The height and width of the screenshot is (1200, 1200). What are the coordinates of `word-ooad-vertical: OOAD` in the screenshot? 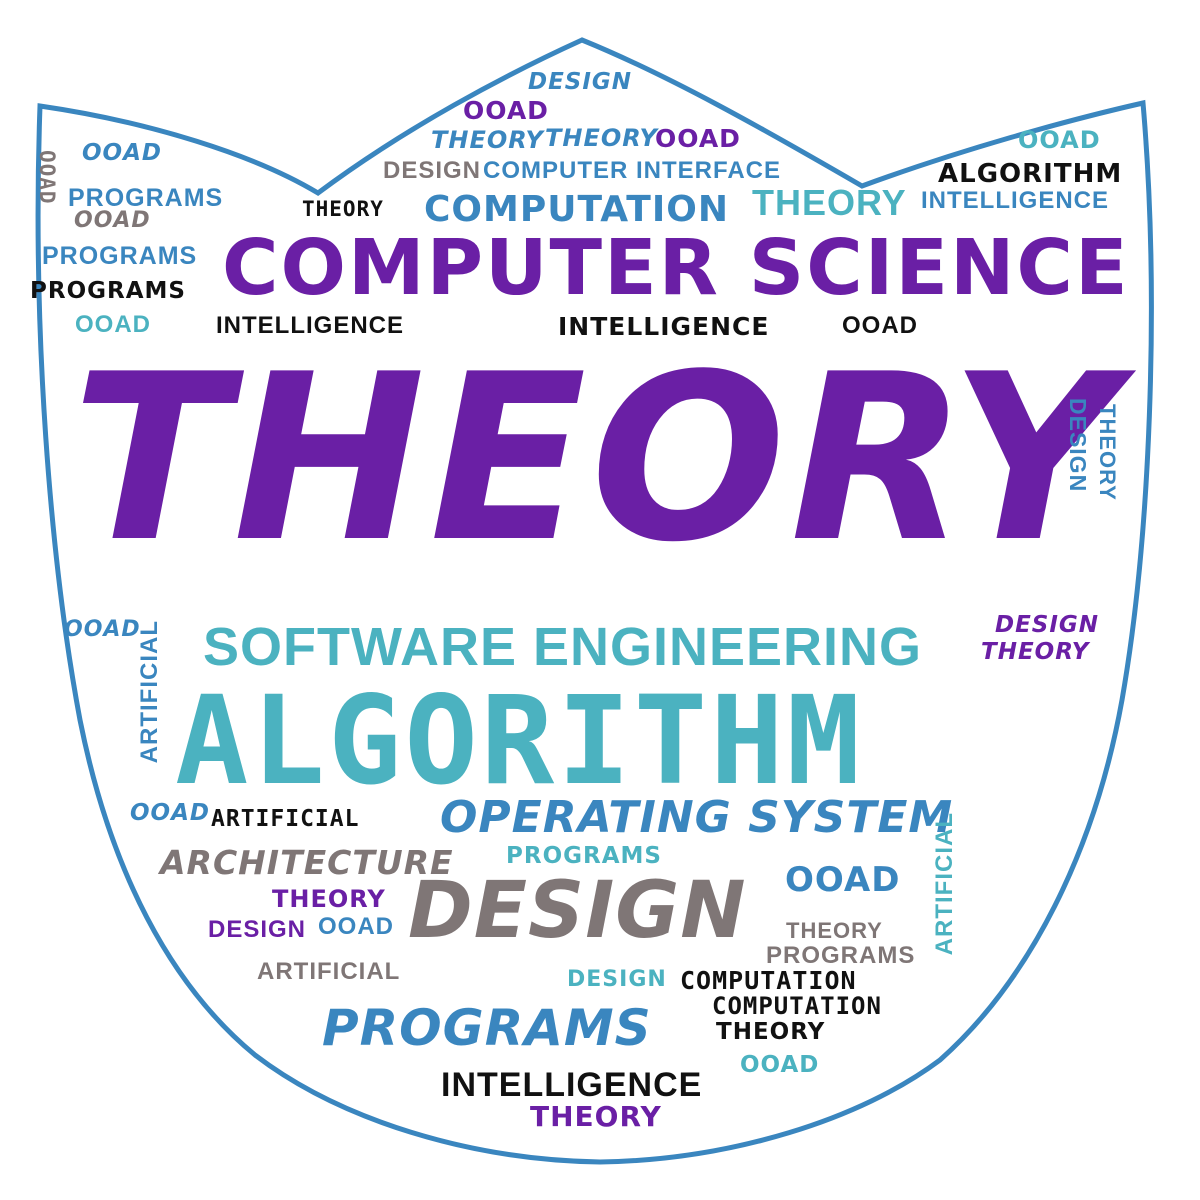 It's located at (47, 177).